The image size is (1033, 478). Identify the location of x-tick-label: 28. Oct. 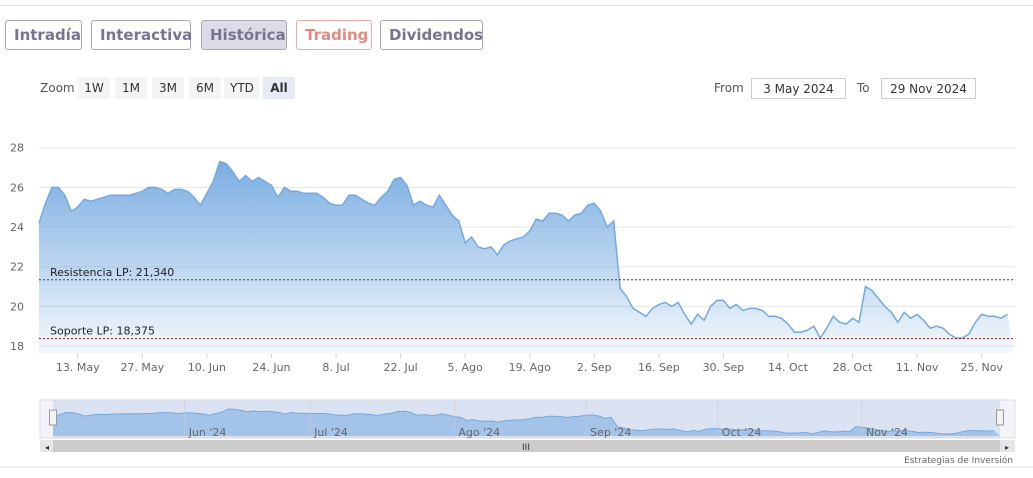
(853, 367).